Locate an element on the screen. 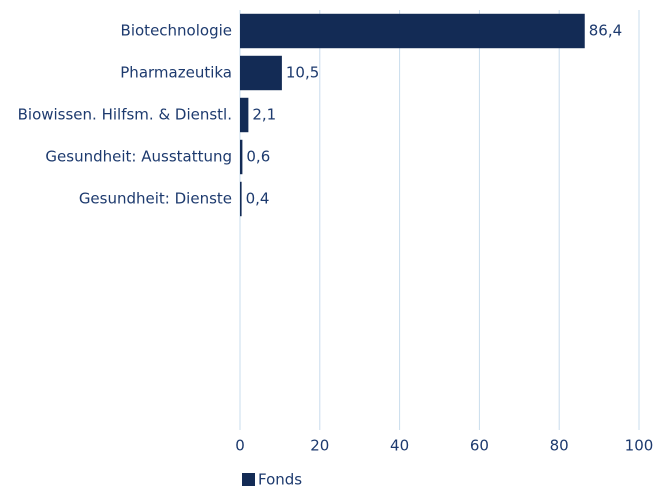 This screenshot has width=657, height=491. x-tick-label: 60 is located at coordinates (479, 446).